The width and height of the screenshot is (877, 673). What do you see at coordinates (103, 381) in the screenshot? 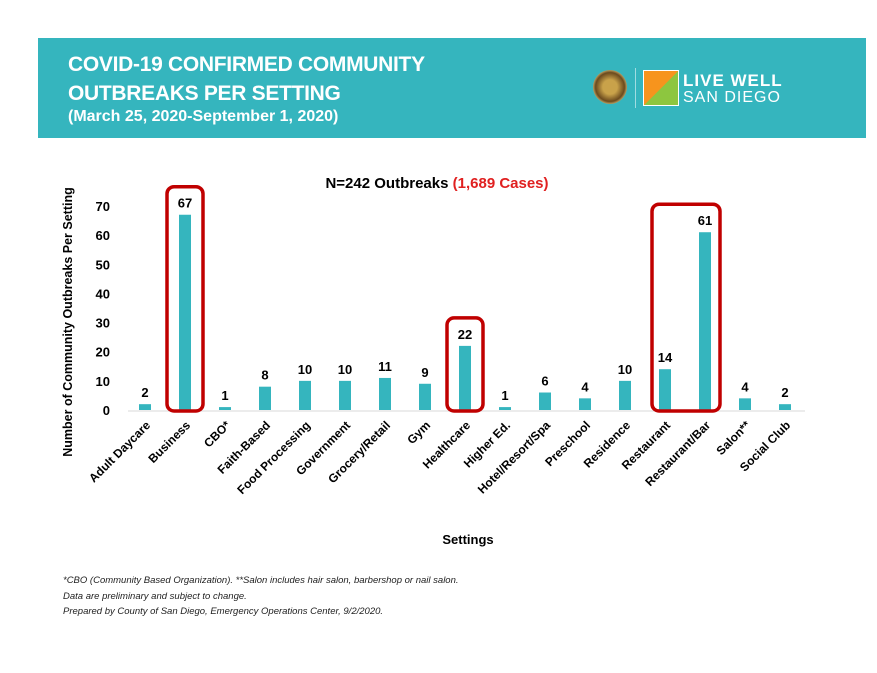
I see `y-tick-label: 10` at bounding box center [103, 381].